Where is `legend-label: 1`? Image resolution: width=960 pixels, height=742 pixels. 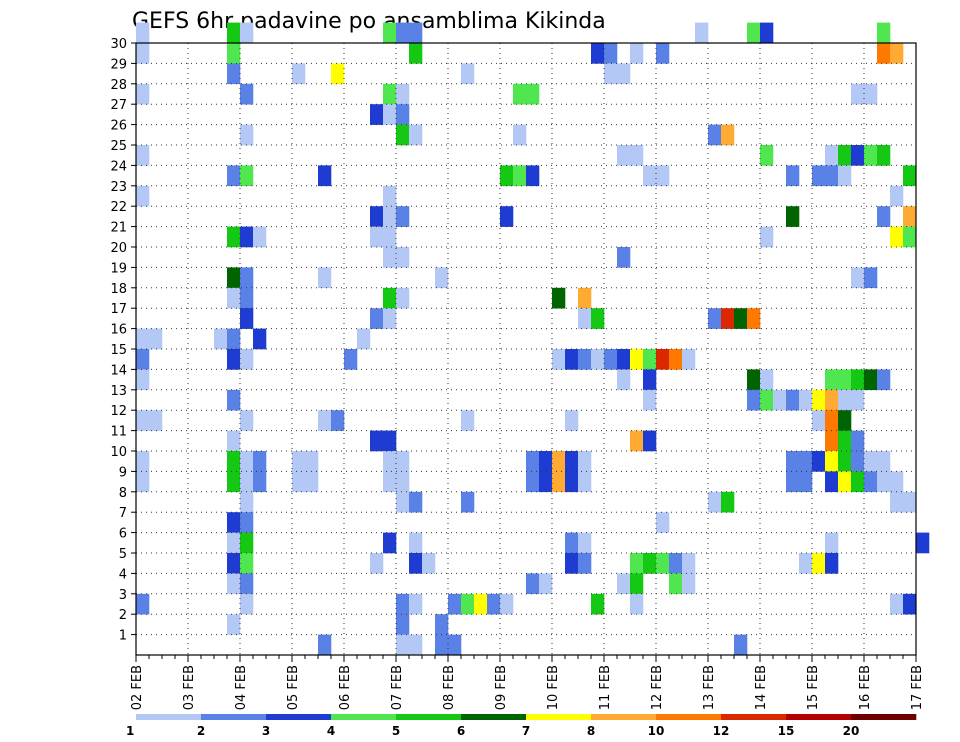
legend-label: 1 is located at coordinates (130, 731).